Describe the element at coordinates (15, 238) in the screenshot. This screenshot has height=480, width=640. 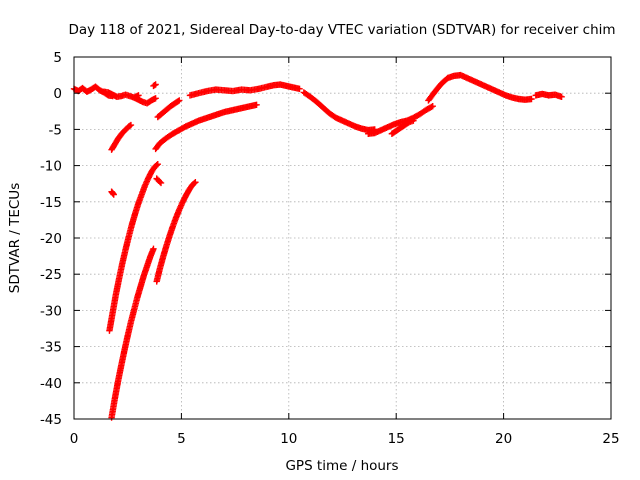
I see `y-axis-label: SDTVAR / TECUs` at that location.